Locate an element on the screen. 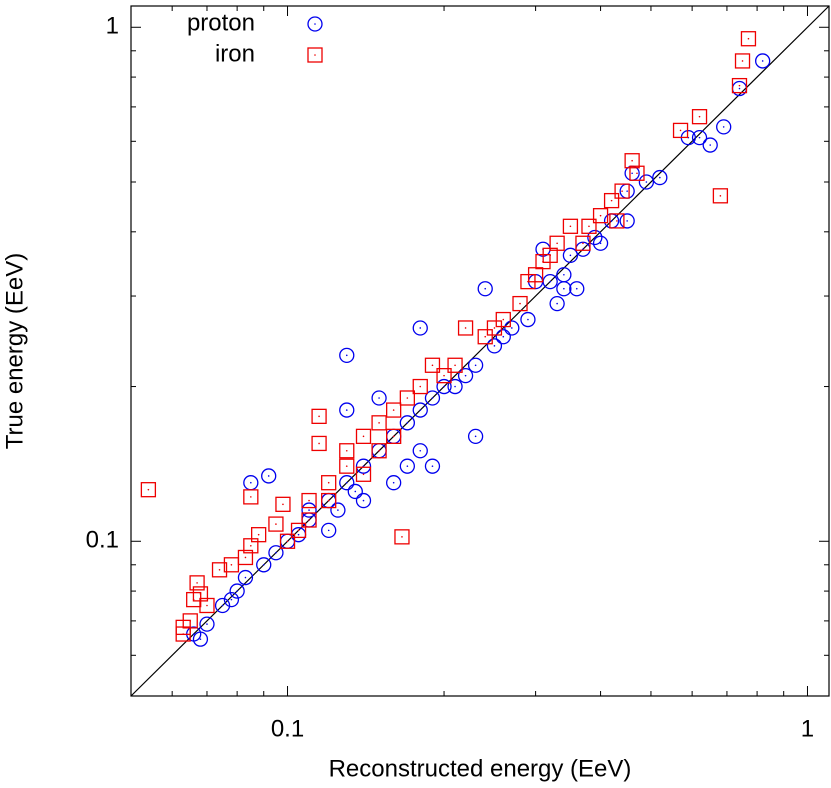 Image resolution: width=831 pixels, height=788 pixels. x-tick-label: 0.1 is located at coordinates (287, 728).